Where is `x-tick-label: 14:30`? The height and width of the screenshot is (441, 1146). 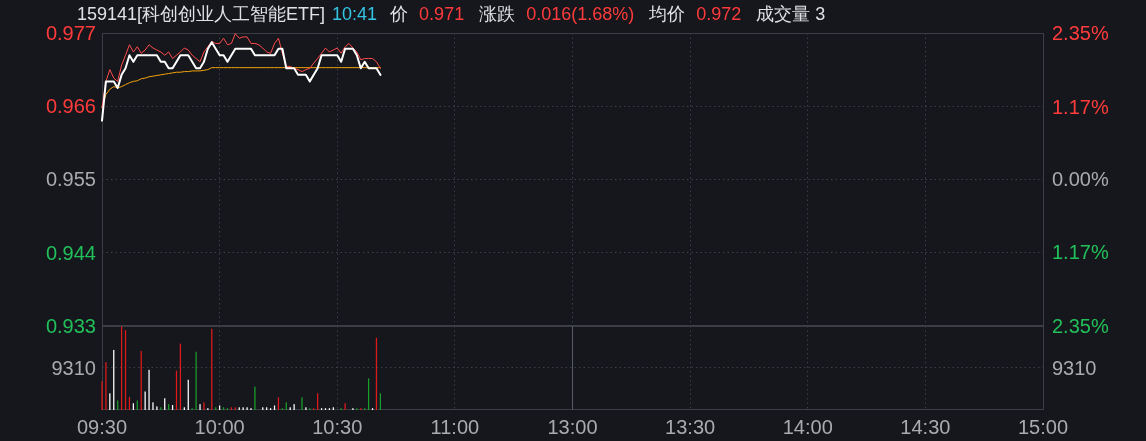
x-tick-label: 14:30 is located at coordinates (925, 427).